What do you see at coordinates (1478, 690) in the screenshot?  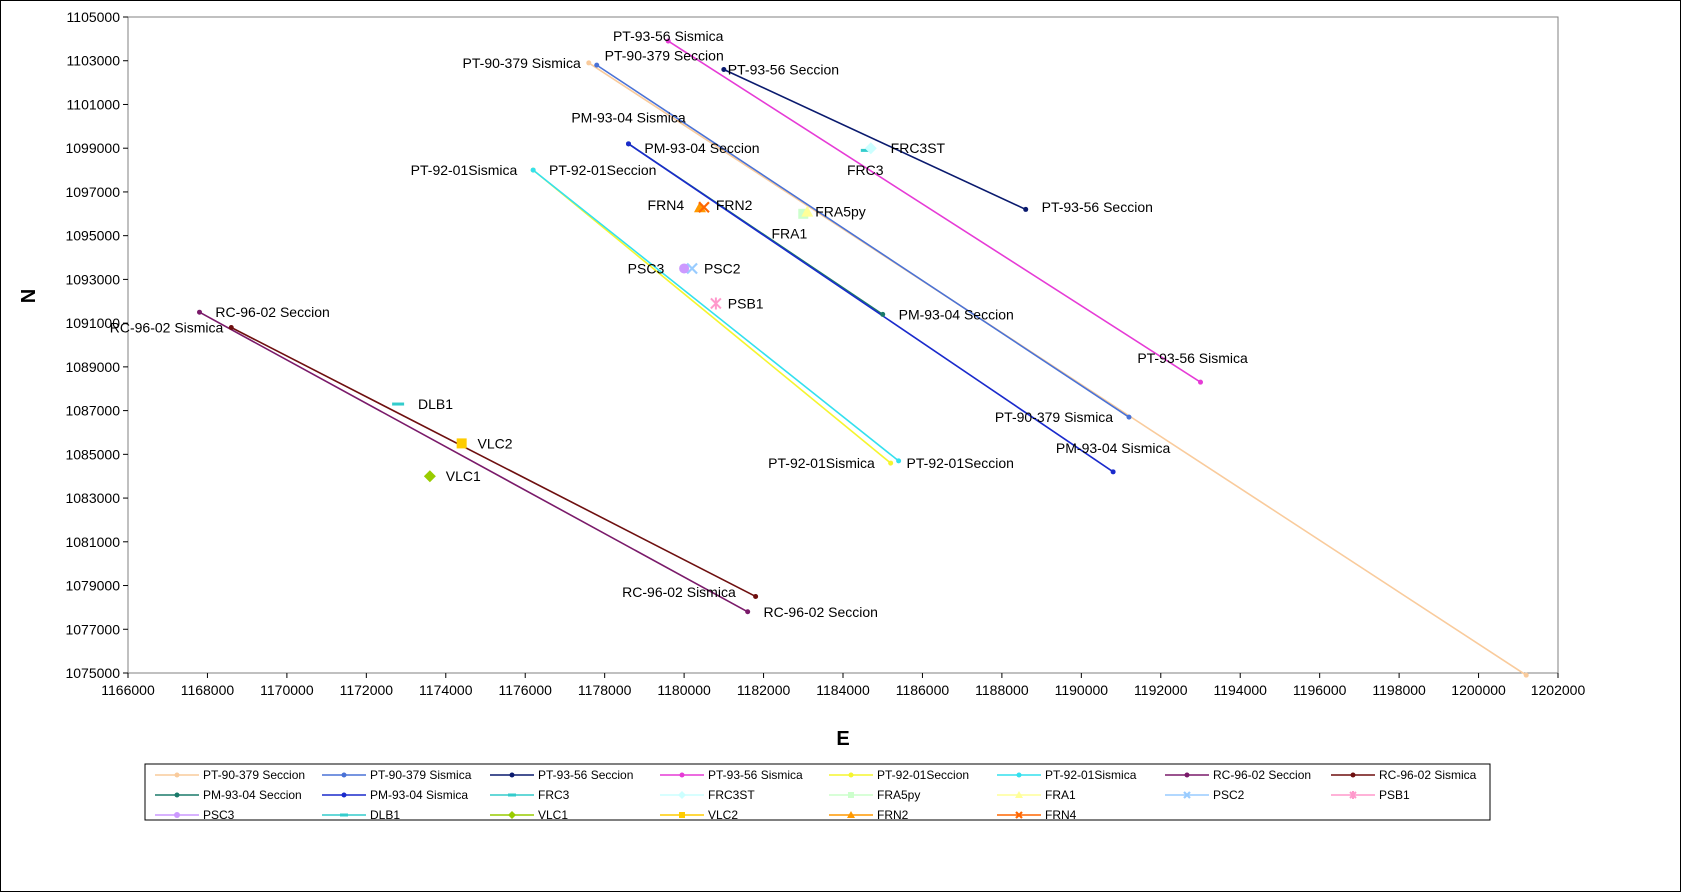 I see `x-tick-label: 1200000` at bounding box center [1478, 690].